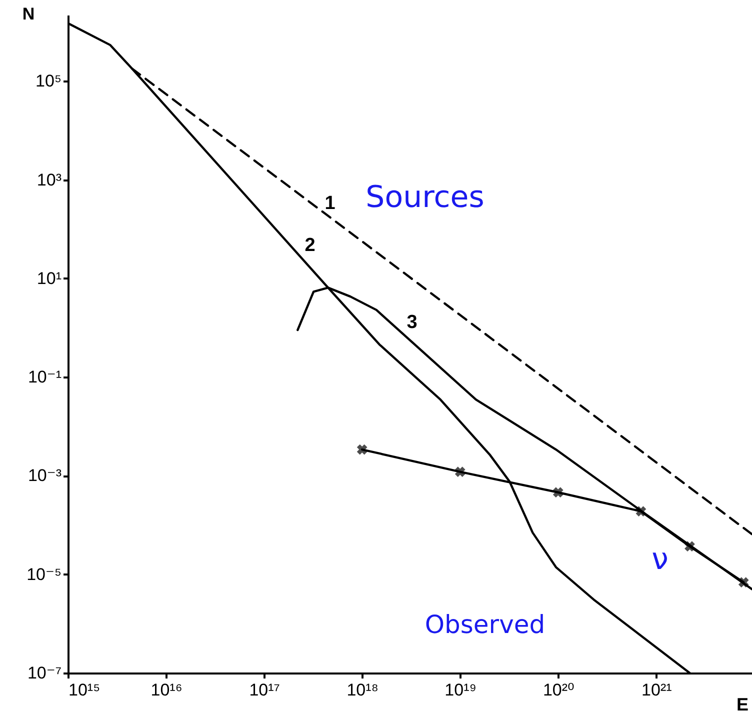 This screenshot has width=752, height=715. What do you see at coordinates (45, 476) in the screenshot?
I see `y-tick-label: 10⁻³` at bounding box center [45, 476].